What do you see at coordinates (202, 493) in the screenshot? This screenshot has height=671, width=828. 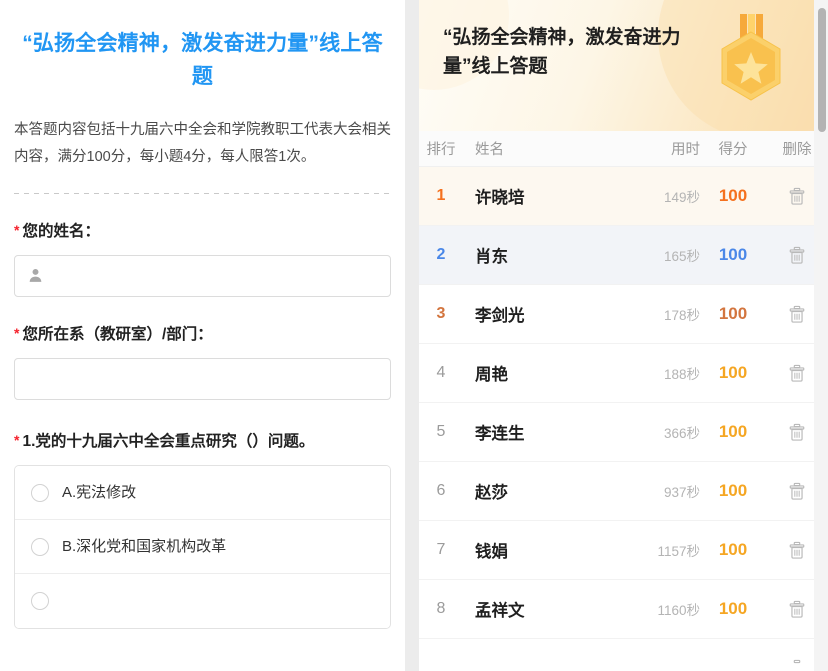 I see `option-a: A.宪法修改` at bounding box center [202, 493].